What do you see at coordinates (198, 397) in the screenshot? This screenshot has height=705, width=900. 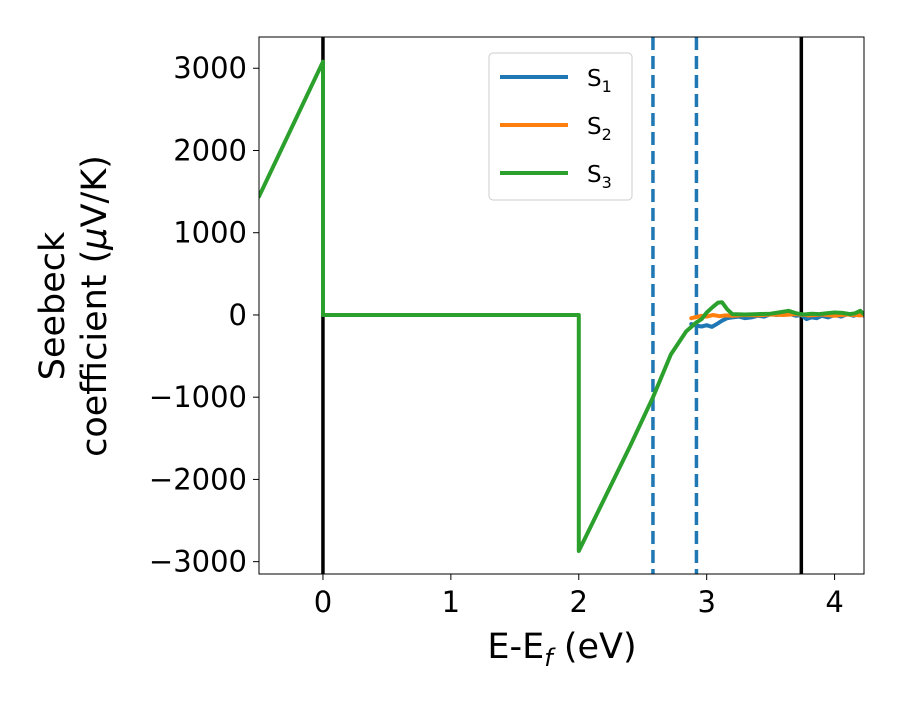 I see `y-tick-label: −1000` at bounding box center [198, 397].